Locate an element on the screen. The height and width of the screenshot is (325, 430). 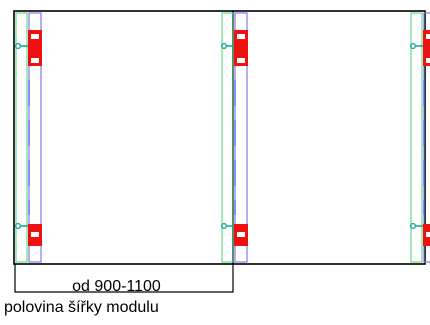
right-post-guide-green is located at coordinates (416, 137).